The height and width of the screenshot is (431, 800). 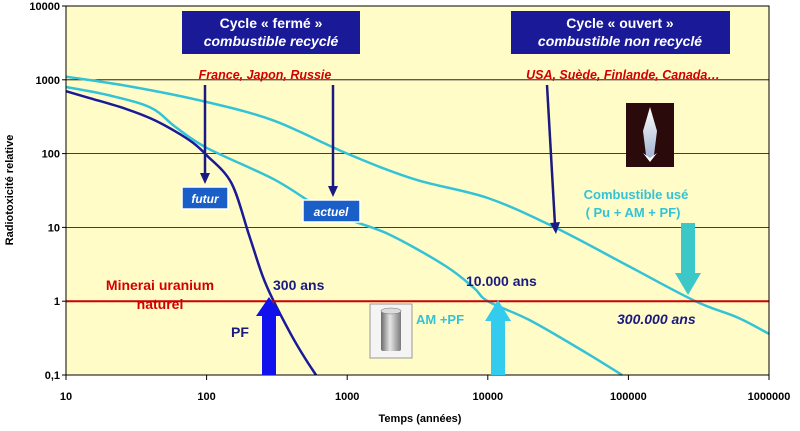 I want to click on x-tick-label: 1000000, so click(x=769, y=397).